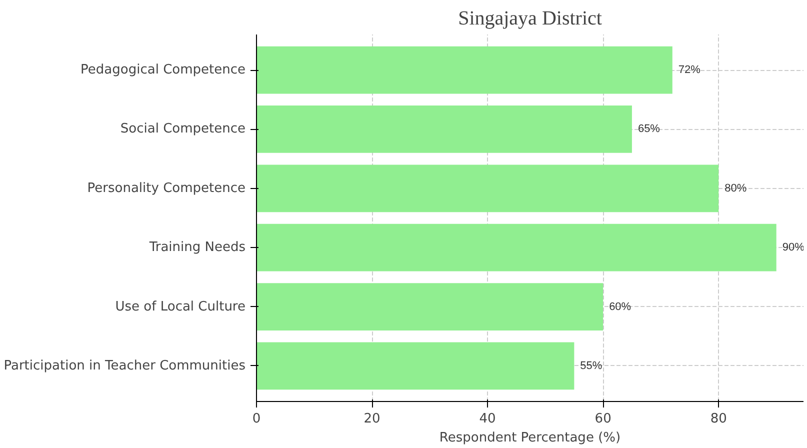 The height and width of the screenshot is (448, 807). Describe the element at coordinates (689, 70) in the screenshot. I see `data-label: 72%` at that location.